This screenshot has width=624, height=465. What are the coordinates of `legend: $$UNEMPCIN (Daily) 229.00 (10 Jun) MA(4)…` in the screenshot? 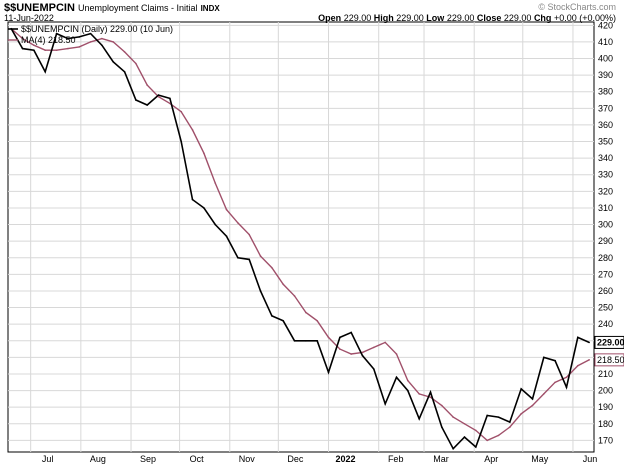 It's located at (90, 34).